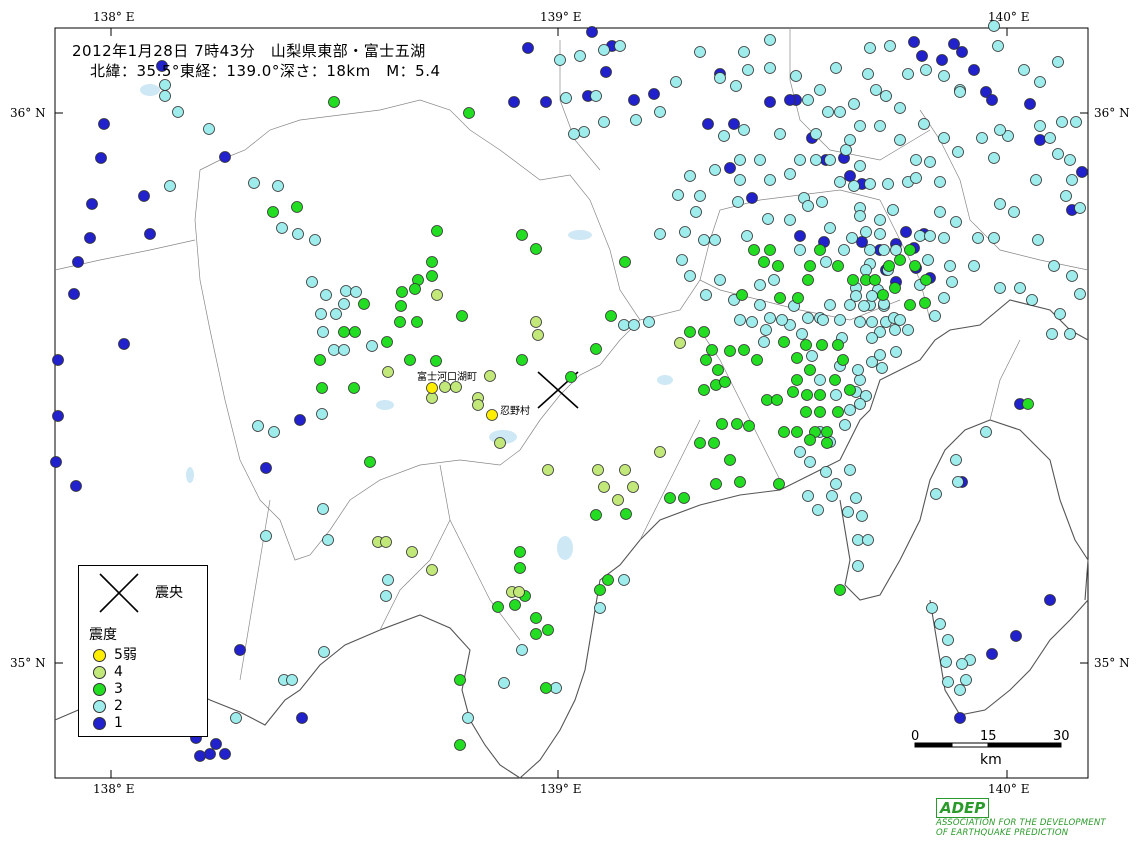  I want to click on scale-unit: km, so click(991, 760).